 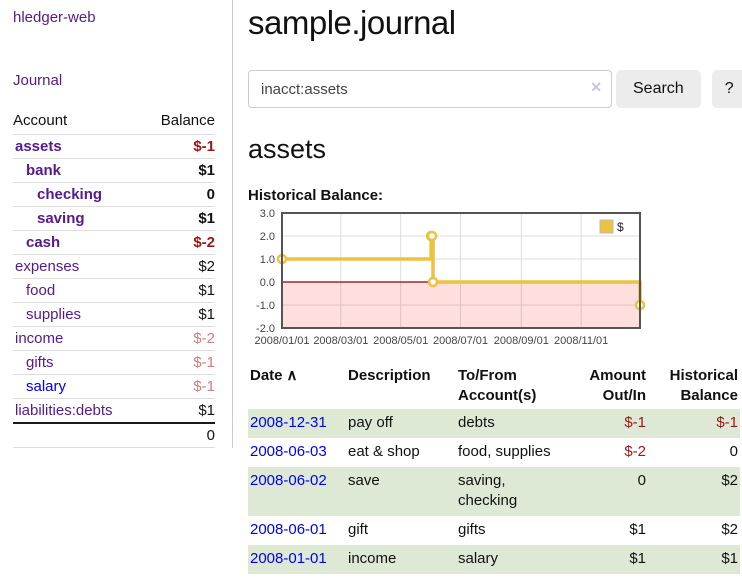 What do you see at coordinates (472, 529) in the screenshot?
I see `register-accounts-cell: gifts` at bounding box center [472, 529].